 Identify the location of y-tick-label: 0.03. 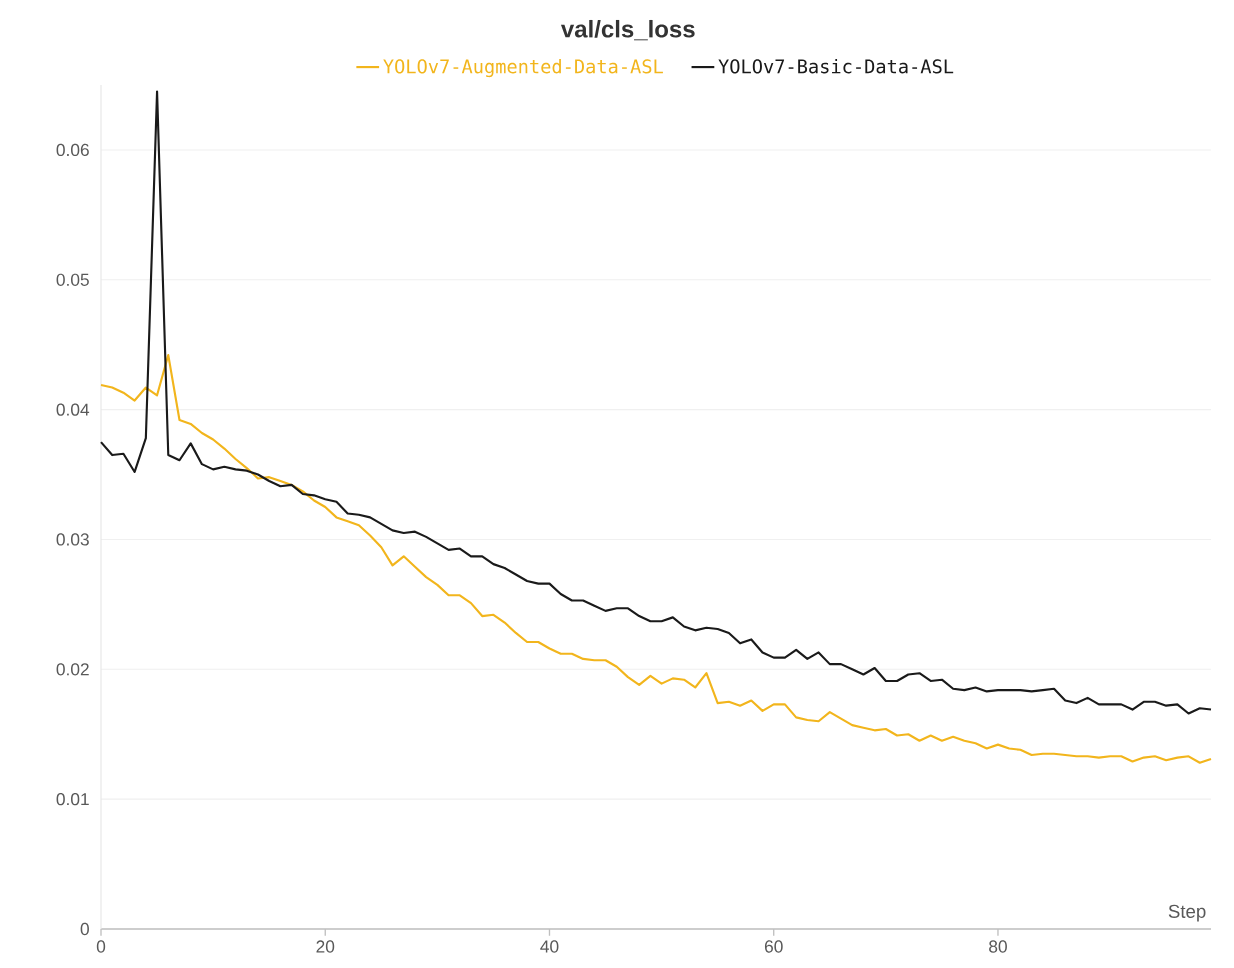
(72, 539).